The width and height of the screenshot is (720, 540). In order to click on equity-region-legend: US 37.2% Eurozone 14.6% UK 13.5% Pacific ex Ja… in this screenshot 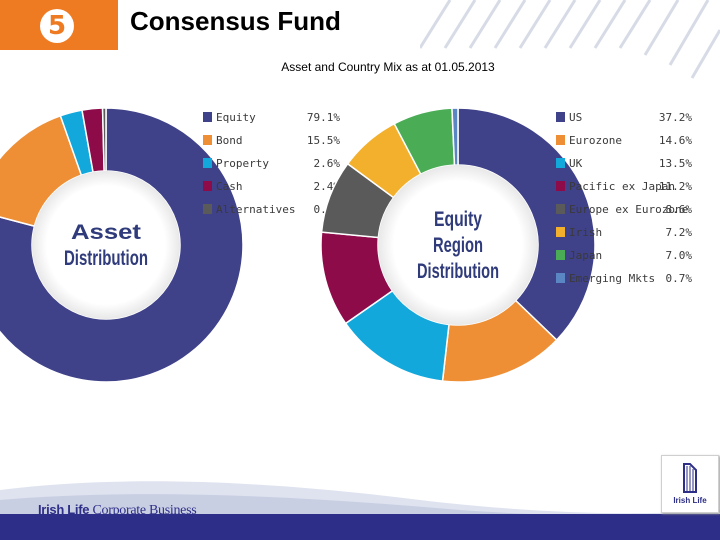, I will do `click(624, 198)`.